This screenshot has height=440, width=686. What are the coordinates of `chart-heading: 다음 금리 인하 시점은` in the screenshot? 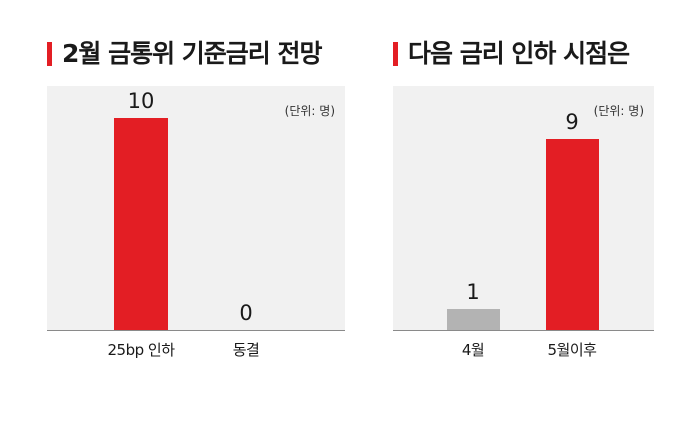 It's located at (523, 56).